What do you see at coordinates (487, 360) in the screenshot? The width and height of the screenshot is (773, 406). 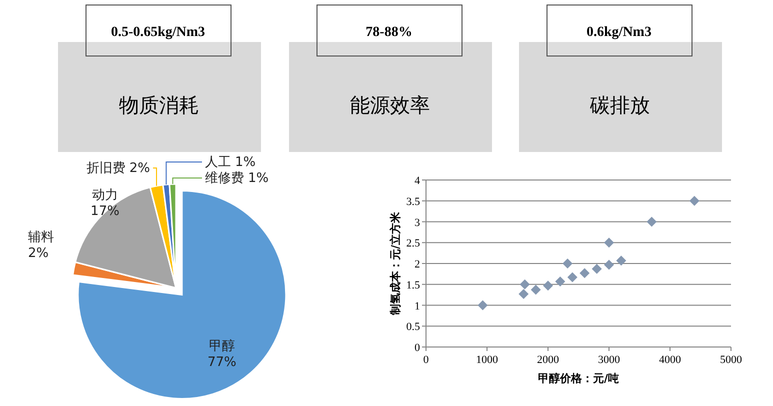 I see `x-tick-label: 1000` at bounding box center [487, 360].